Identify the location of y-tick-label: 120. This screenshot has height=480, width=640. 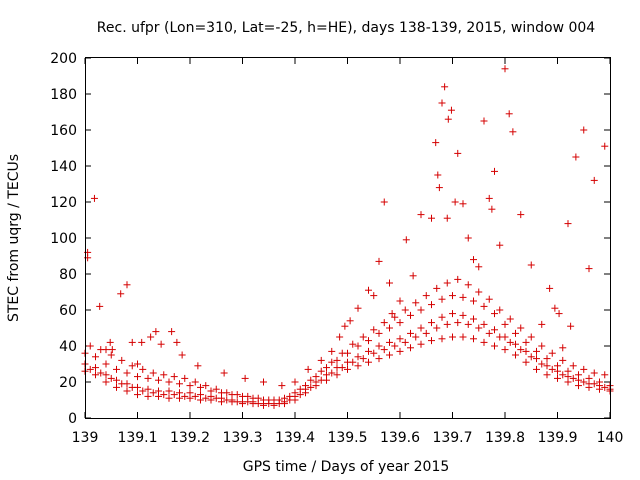
(63, 203).